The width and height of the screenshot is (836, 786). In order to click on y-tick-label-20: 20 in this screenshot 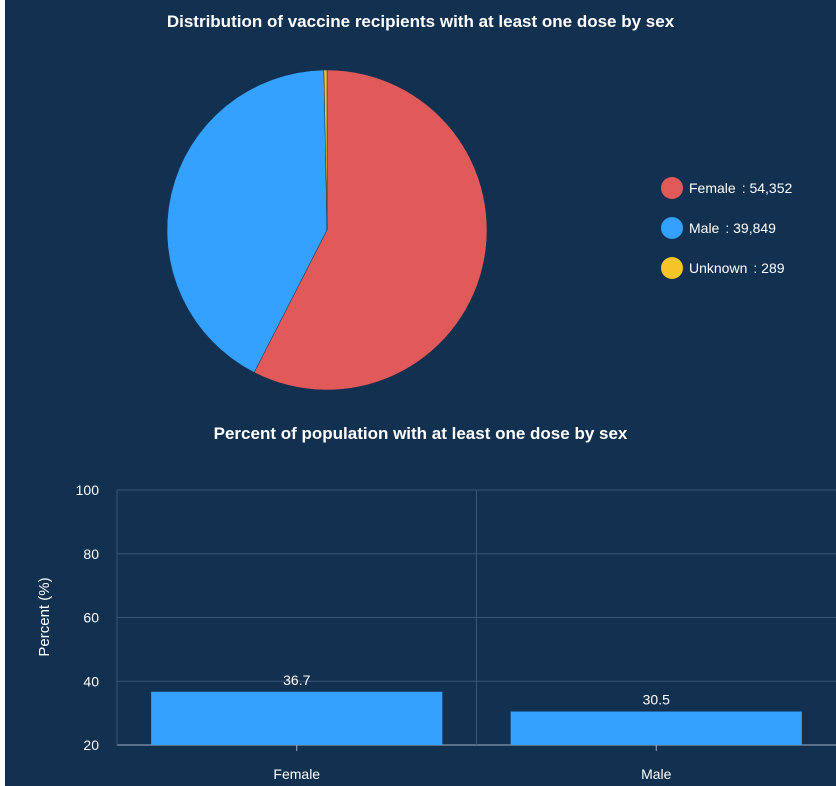, I will do `click(91, 745)`.